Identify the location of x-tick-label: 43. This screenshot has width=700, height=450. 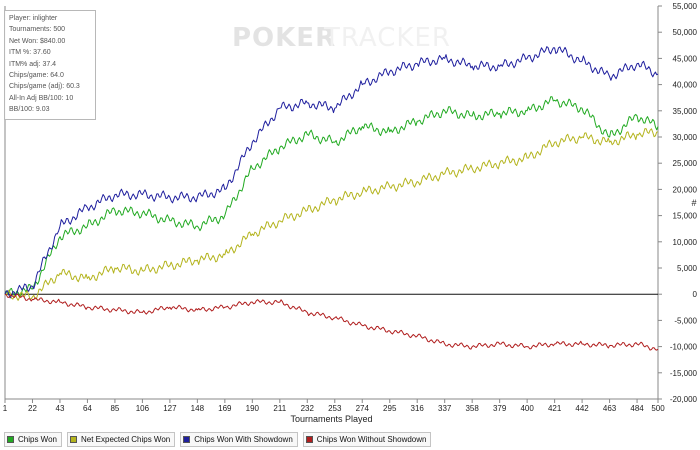
(60, 408).